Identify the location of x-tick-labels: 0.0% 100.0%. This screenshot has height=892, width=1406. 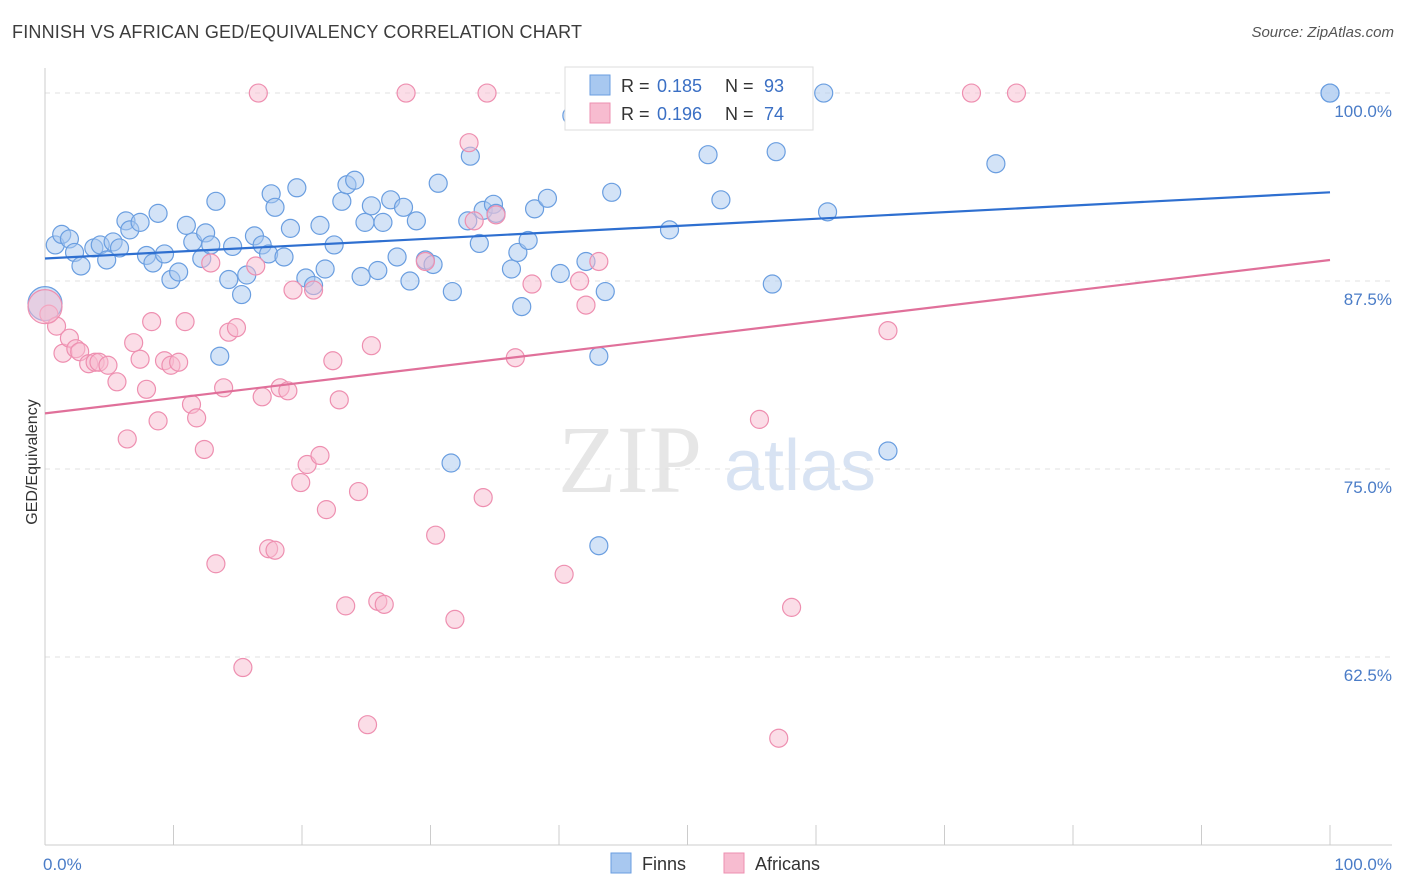
(717, 864).